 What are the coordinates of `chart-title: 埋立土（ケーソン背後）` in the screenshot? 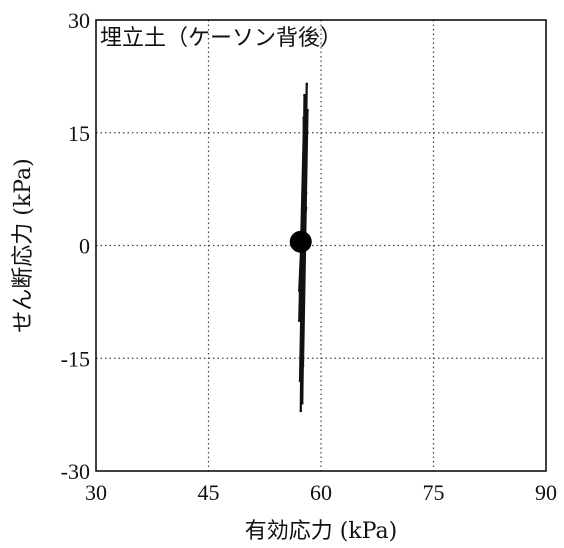 It's located at (221, 38).